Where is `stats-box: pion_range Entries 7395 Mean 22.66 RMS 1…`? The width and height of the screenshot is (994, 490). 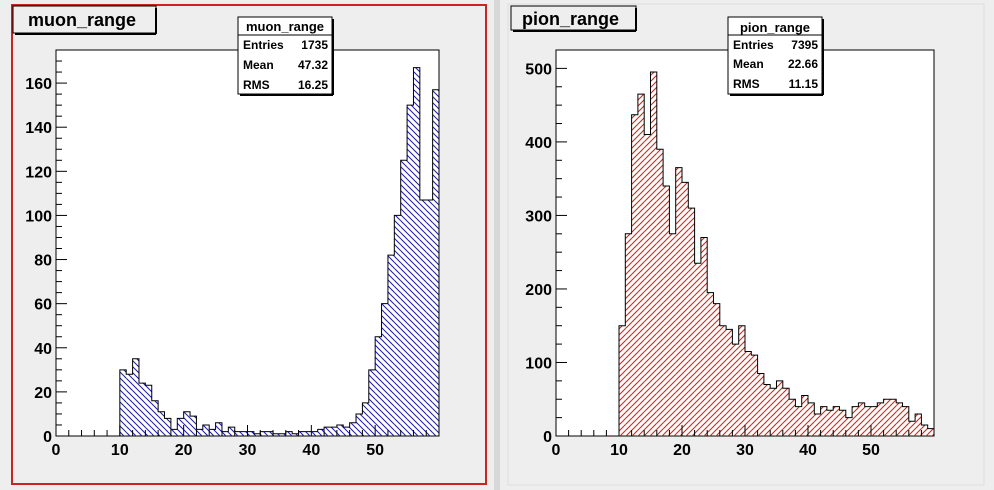 stats-box: pion_range Entries 7395 Mean 22.66 RMS 1… is located at coordinates (775, 56).